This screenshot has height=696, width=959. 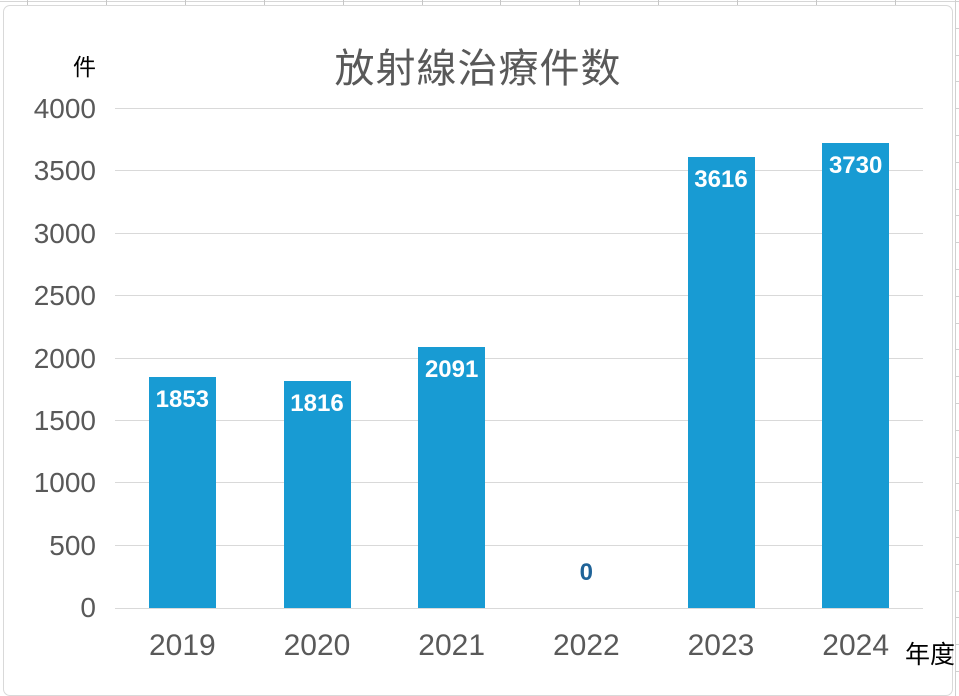 I want to click on spreadsheet-column-gridline-right, so click(x=955, y=348).